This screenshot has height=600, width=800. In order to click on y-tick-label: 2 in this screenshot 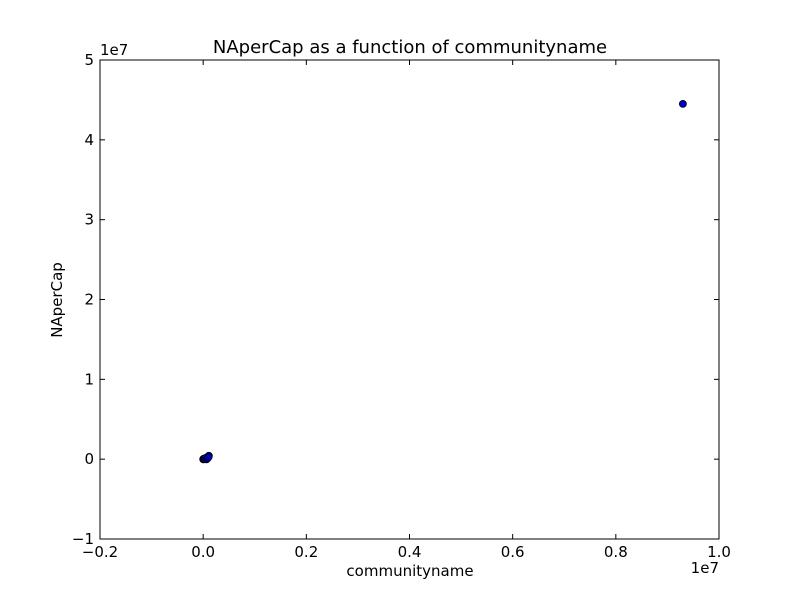, I will do `click(89, 300)`.